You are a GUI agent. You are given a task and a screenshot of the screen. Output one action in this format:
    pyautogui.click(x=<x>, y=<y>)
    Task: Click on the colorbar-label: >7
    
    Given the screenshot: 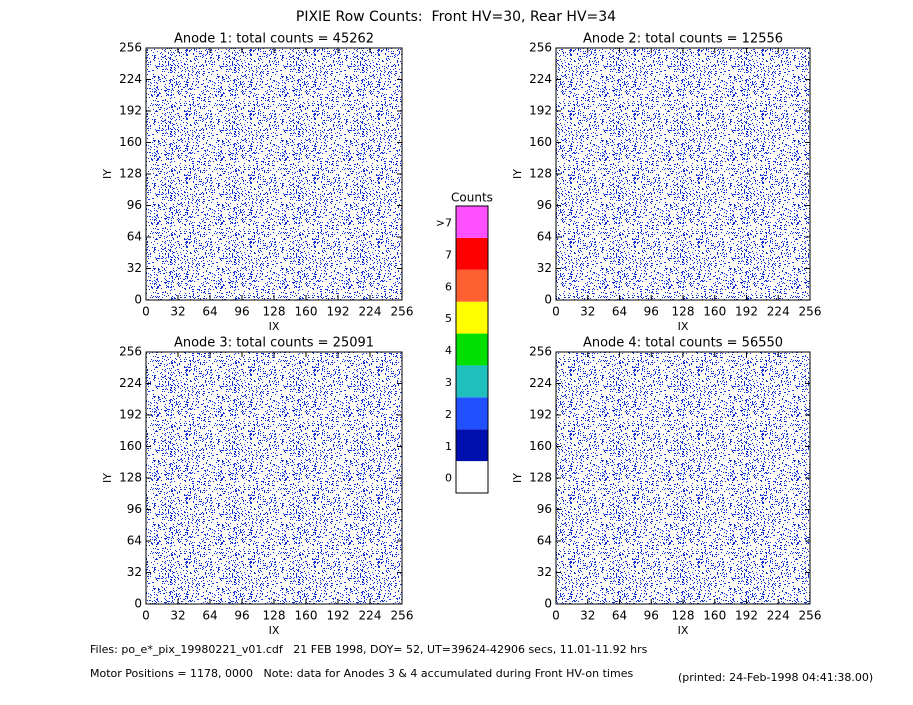 What is the action you would take?
    pyautogui.click(x=444, y=223)
    